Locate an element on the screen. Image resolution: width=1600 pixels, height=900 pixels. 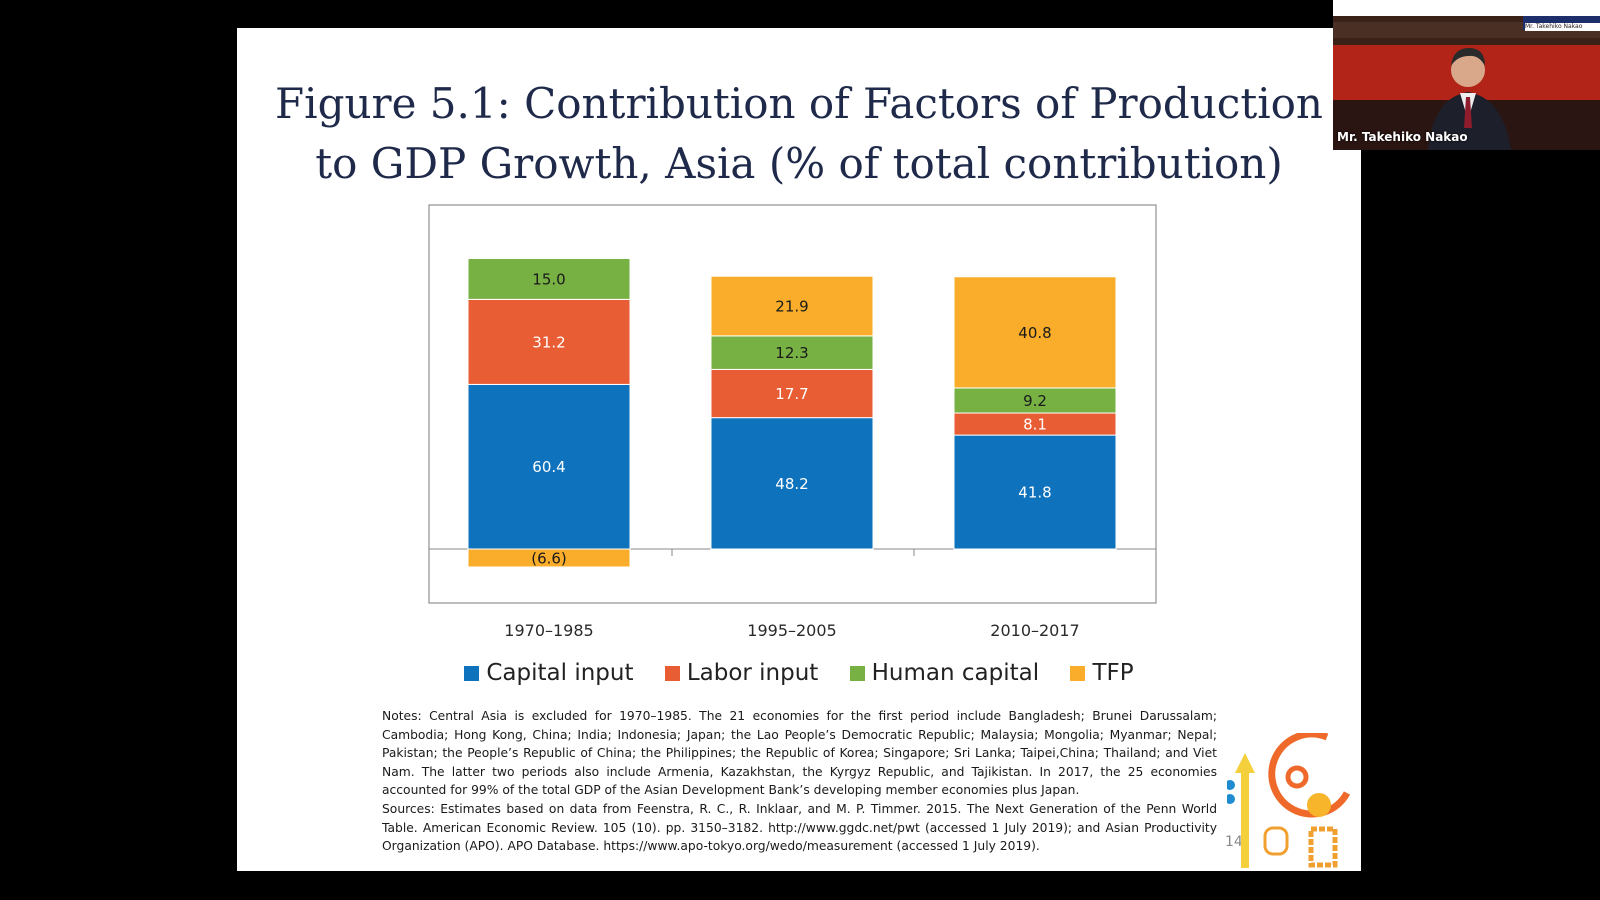
category-label: 1995–2005 is located at coordinates (791, 630).